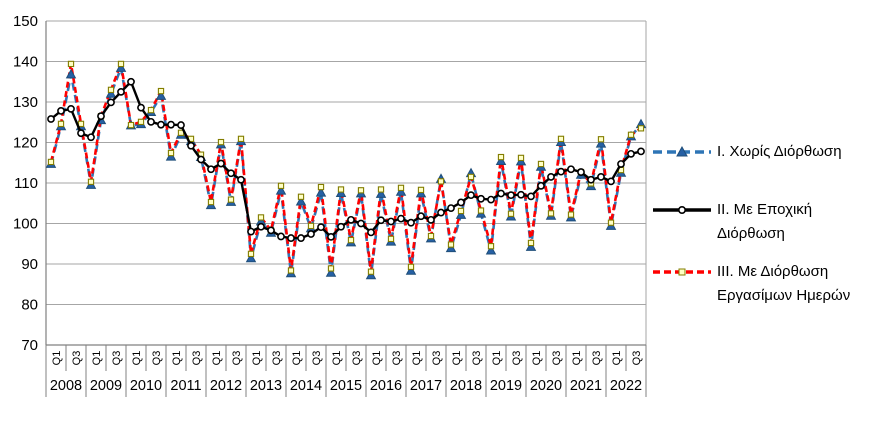 This screenshot has width=876, height=427. Describe the element at coordinates (25, 102) in the screenshot. I see `y-axis-tick-label: 130` at that location.